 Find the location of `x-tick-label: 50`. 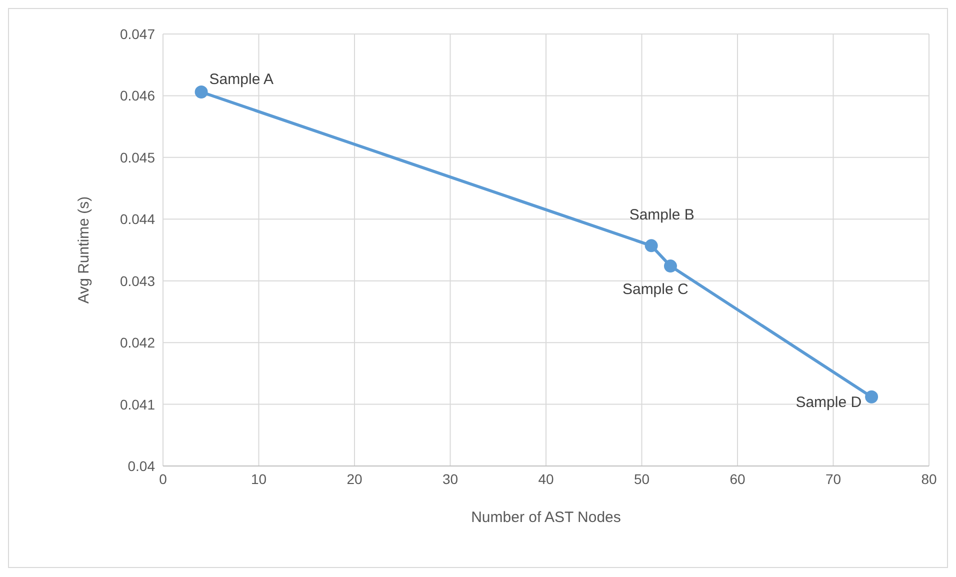

x-tick-label: 50 is located at coordinates (642, 478).